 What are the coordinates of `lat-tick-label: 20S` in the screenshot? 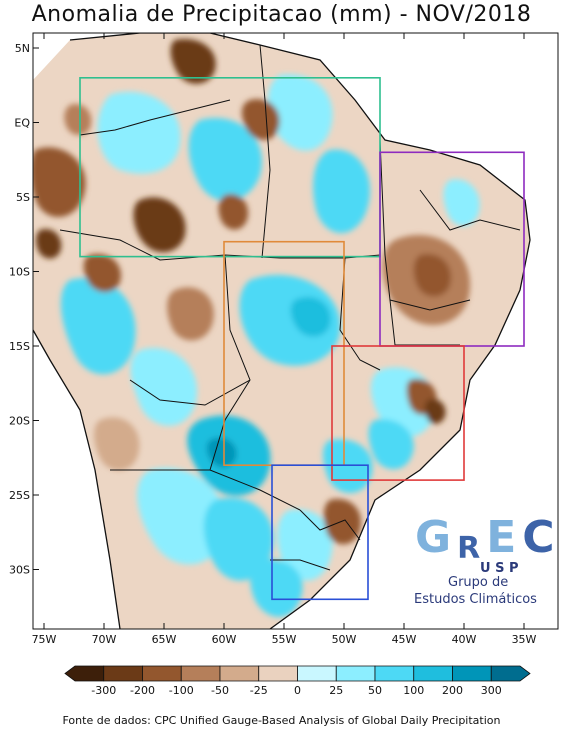 It's located at (19, 421).